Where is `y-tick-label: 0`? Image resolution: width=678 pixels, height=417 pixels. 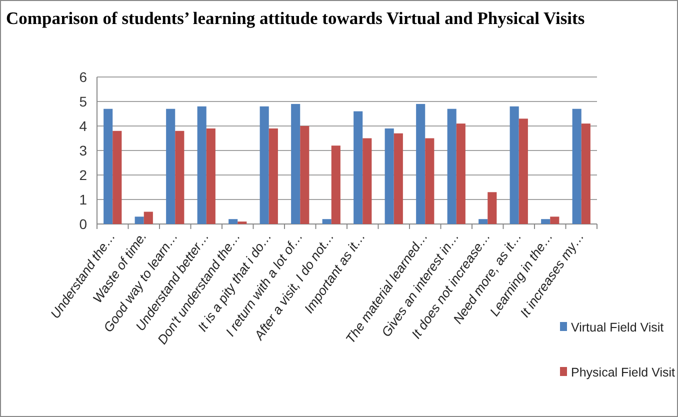
y-tick-label: 0 is located at coordinates (83, 224).